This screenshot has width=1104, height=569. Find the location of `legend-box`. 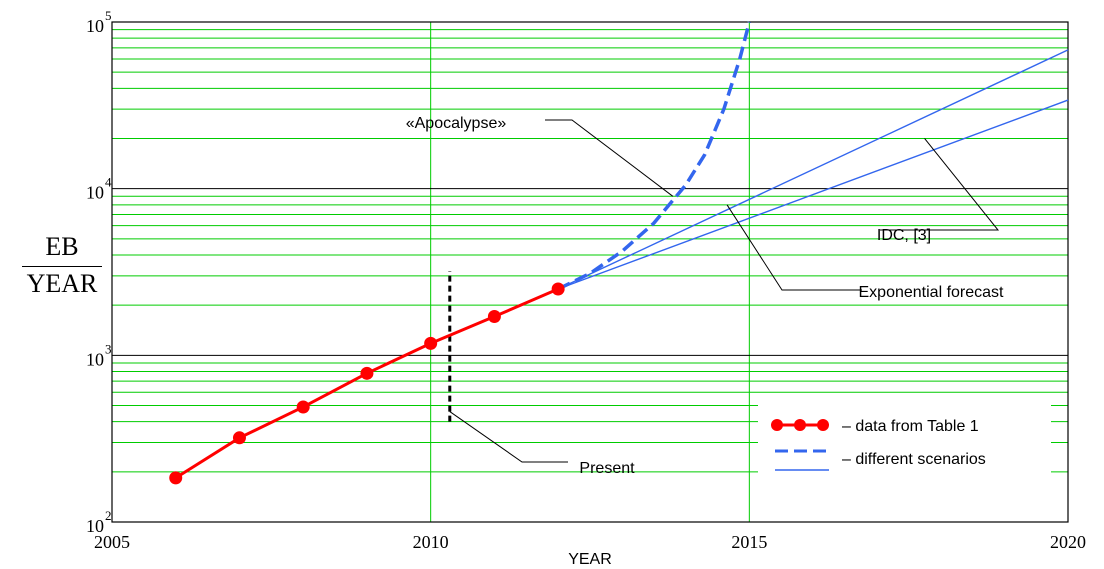

legend-box is located at coordinates (904, 442).